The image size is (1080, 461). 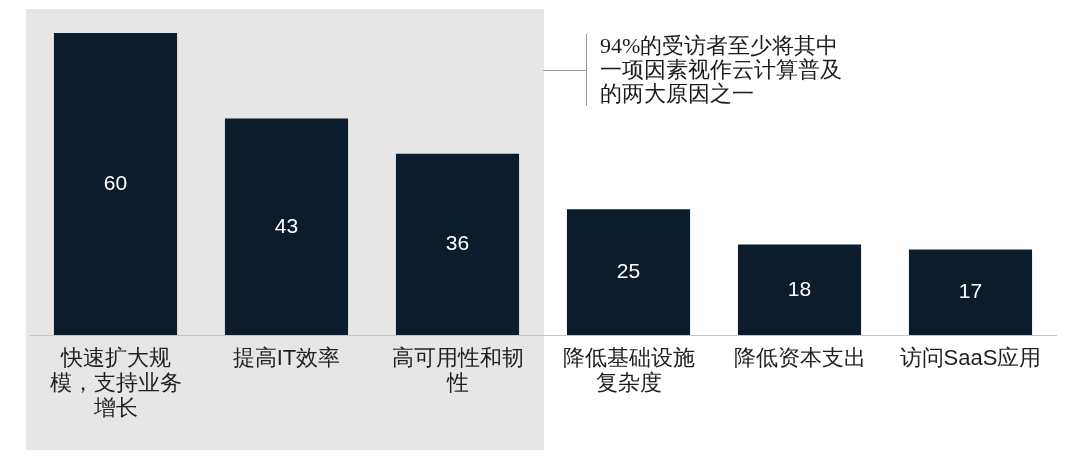 I want to click on x-tick-label: 快速扩大规模，支持业务增长, so click(x=115, y=382).